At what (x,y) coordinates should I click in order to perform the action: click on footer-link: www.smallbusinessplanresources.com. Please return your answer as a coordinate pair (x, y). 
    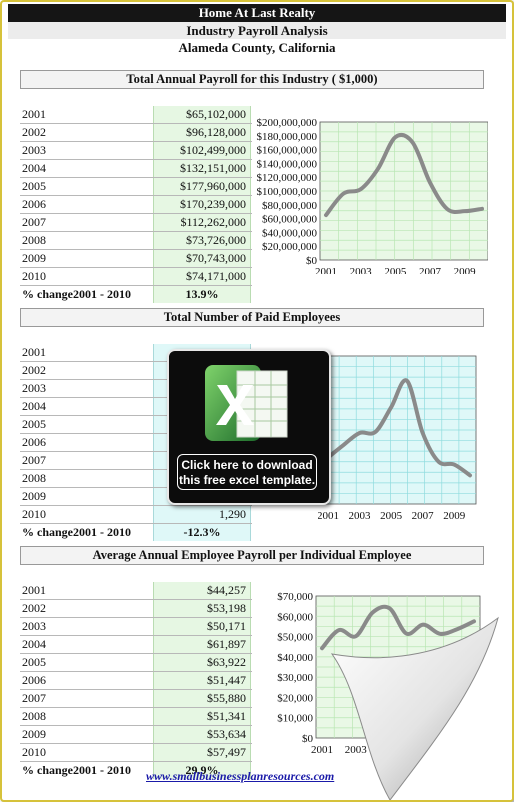
    Looking at the image, I should click on (240, 776).